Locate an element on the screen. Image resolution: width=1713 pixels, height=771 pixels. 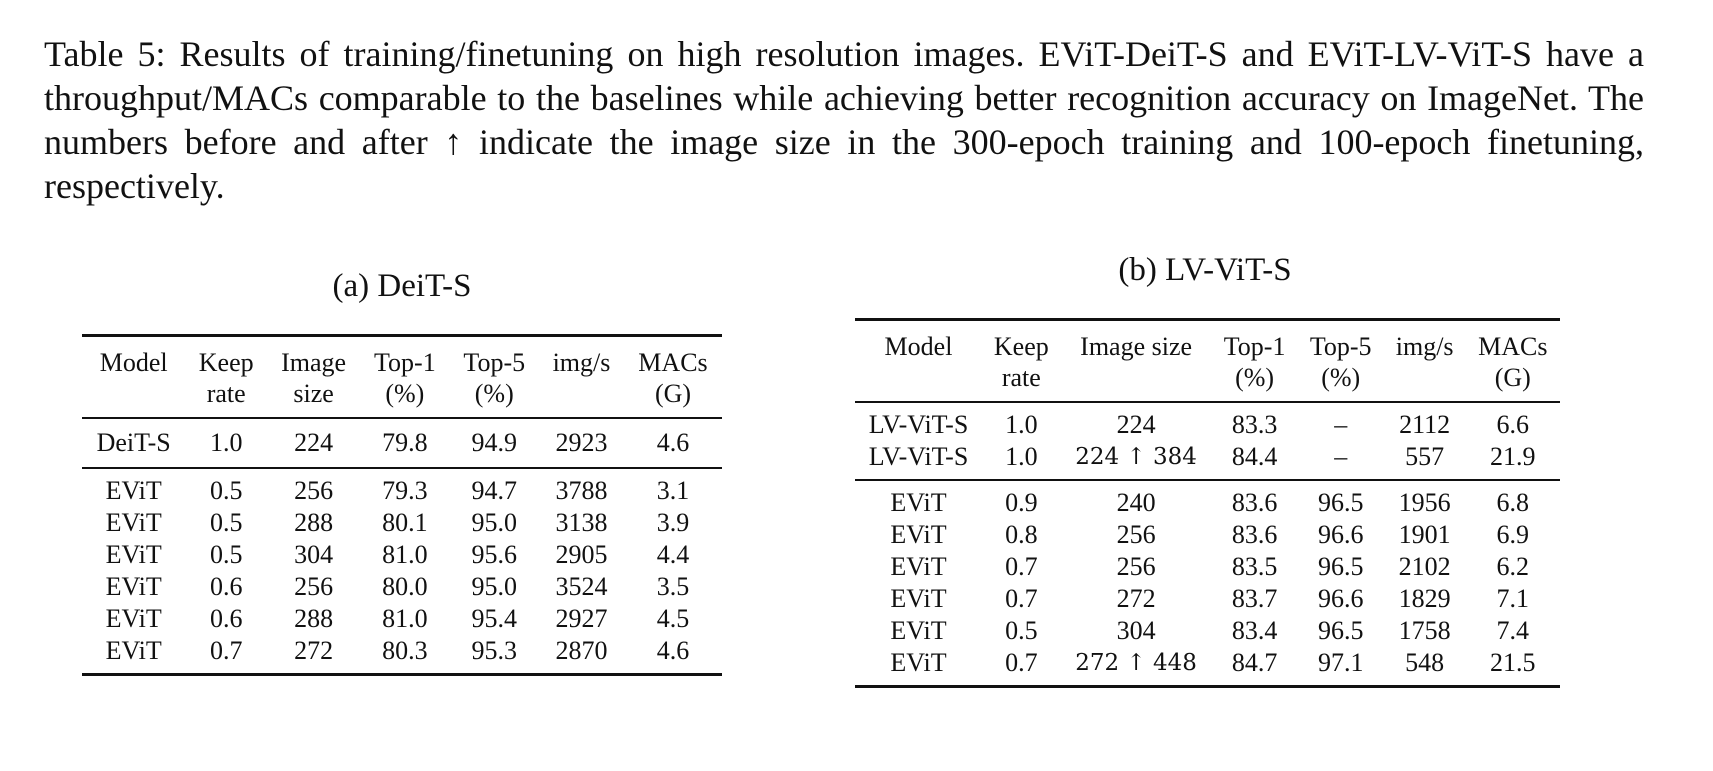
table-a-header-cell: (%) is located at coordinates (494, 393).